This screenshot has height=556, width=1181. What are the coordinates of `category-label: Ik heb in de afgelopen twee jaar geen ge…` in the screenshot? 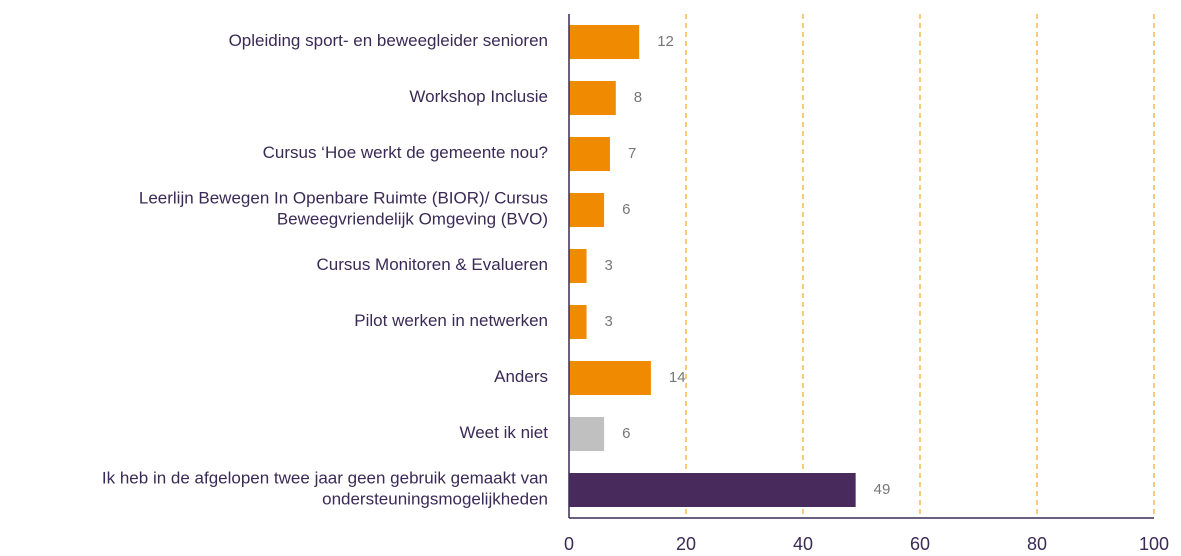 It's located at (325, 489).